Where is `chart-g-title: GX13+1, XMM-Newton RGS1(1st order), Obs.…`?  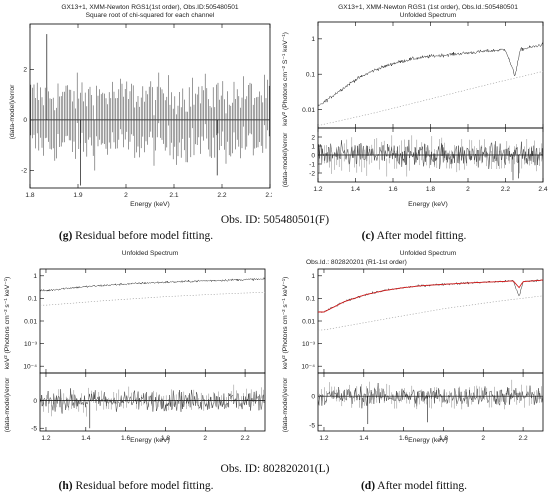 chart-g-title: GX13+1, XMM-Newton RGS1(1st order), Obs.… is located at coordinates (150, 7).